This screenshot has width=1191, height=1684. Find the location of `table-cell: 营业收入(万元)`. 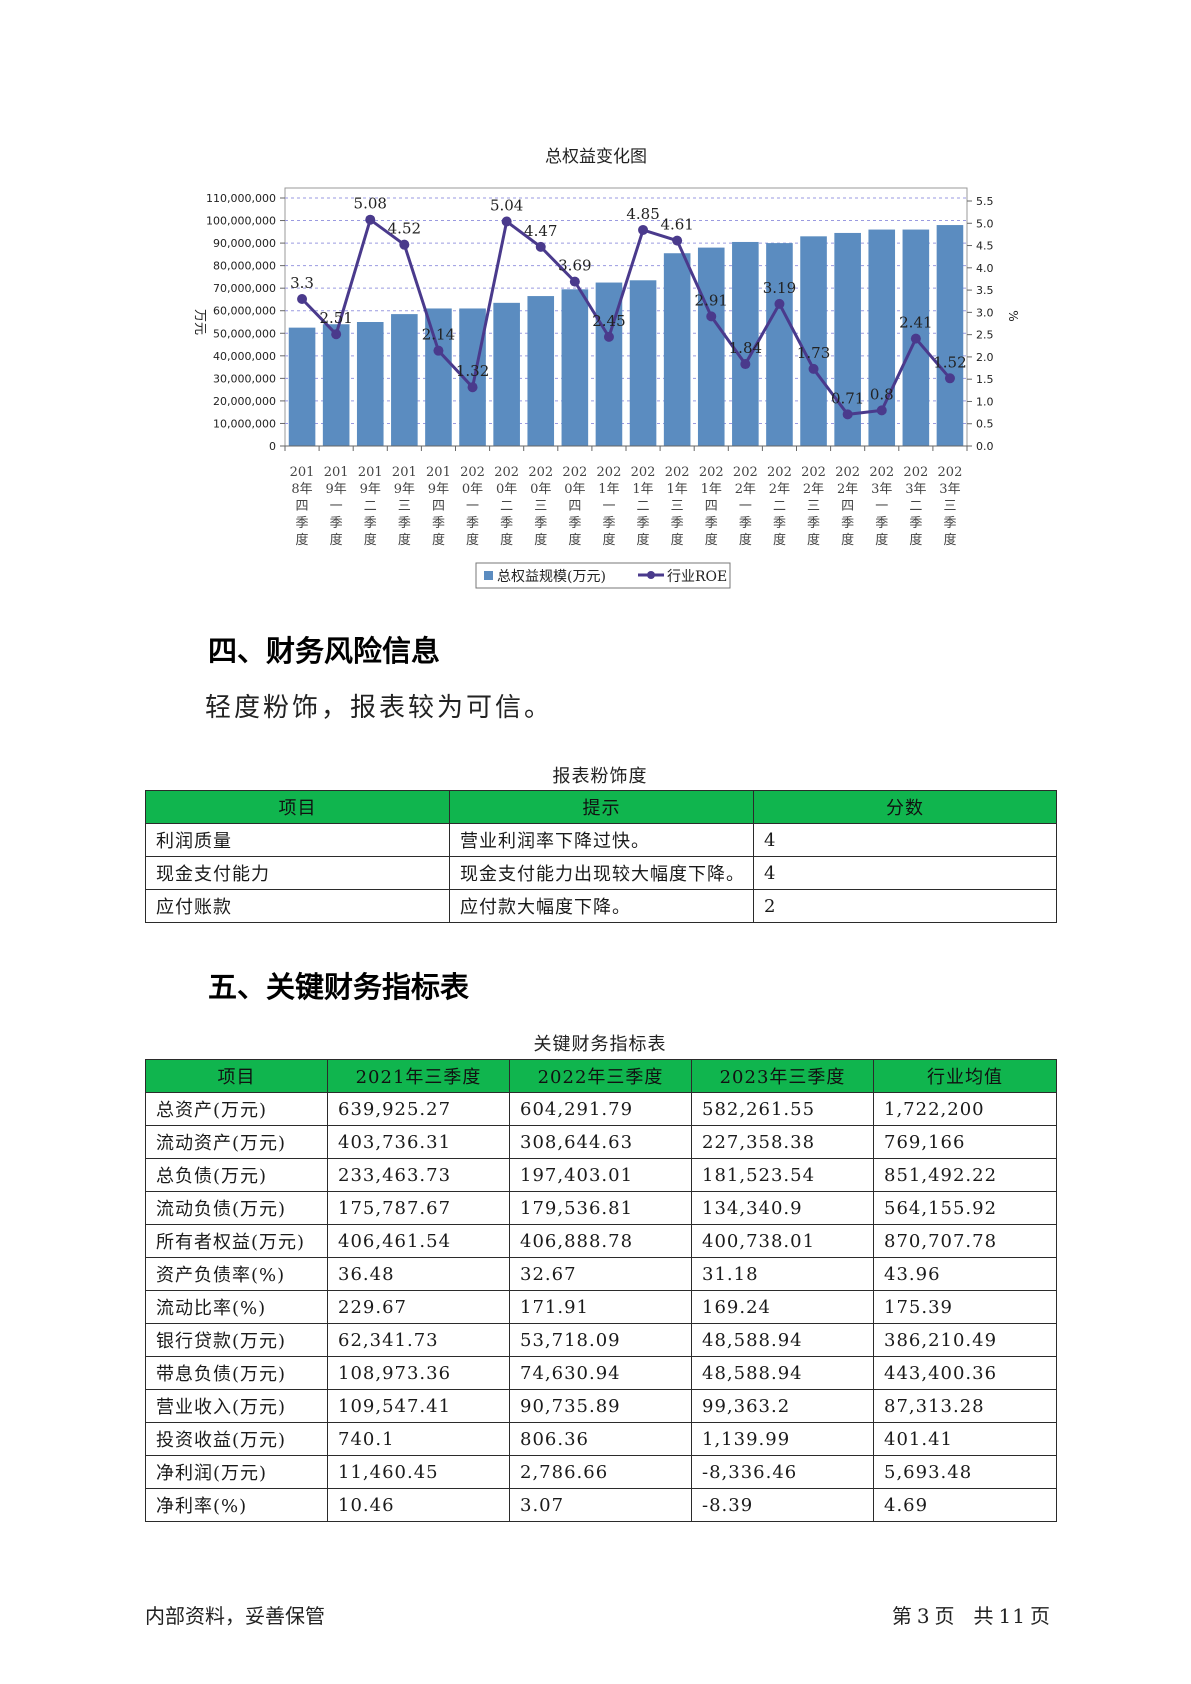

table-cell: 营业收入(万元) is located at coordinates (236, 1406).